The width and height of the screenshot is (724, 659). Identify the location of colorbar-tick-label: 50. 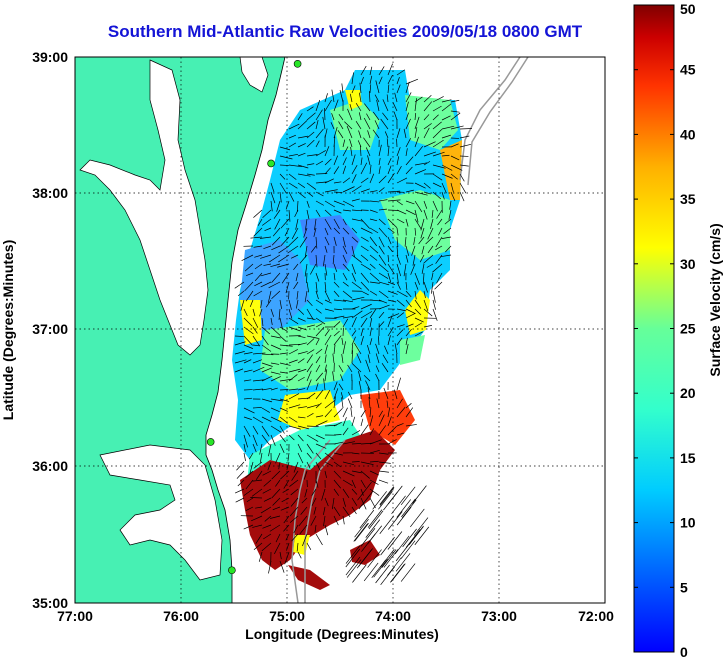
(688, 9).